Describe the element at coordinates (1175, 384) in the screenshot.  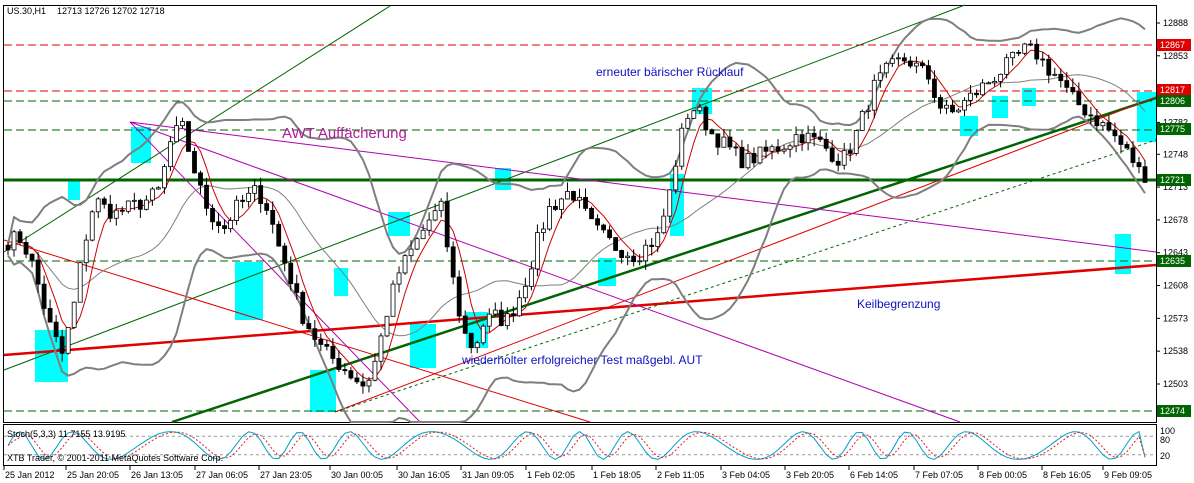
I see `price-tick-label: 12503` at that location.